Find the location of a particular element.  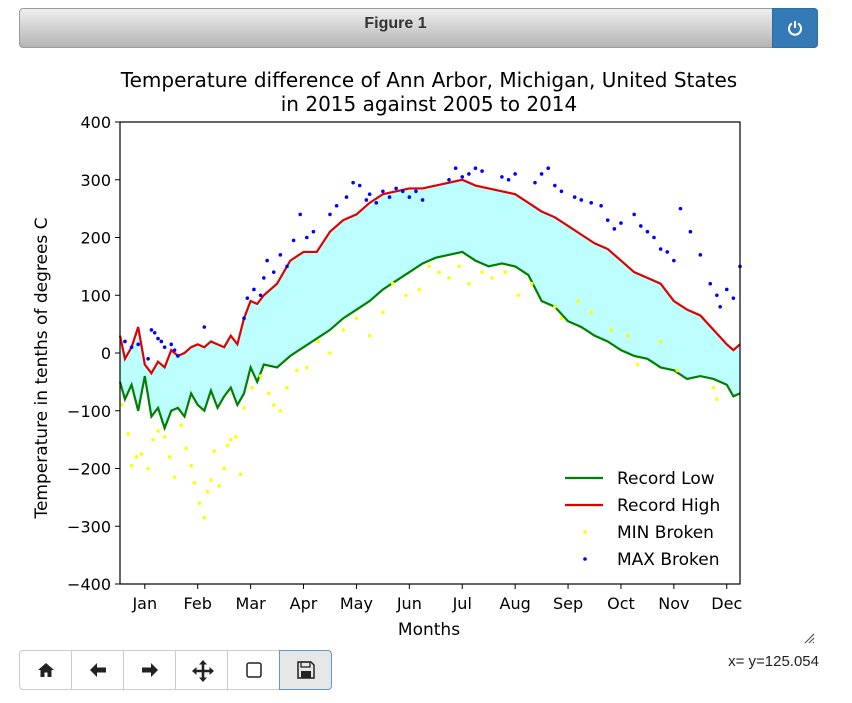

home-button is located at coordinates (45, 670).